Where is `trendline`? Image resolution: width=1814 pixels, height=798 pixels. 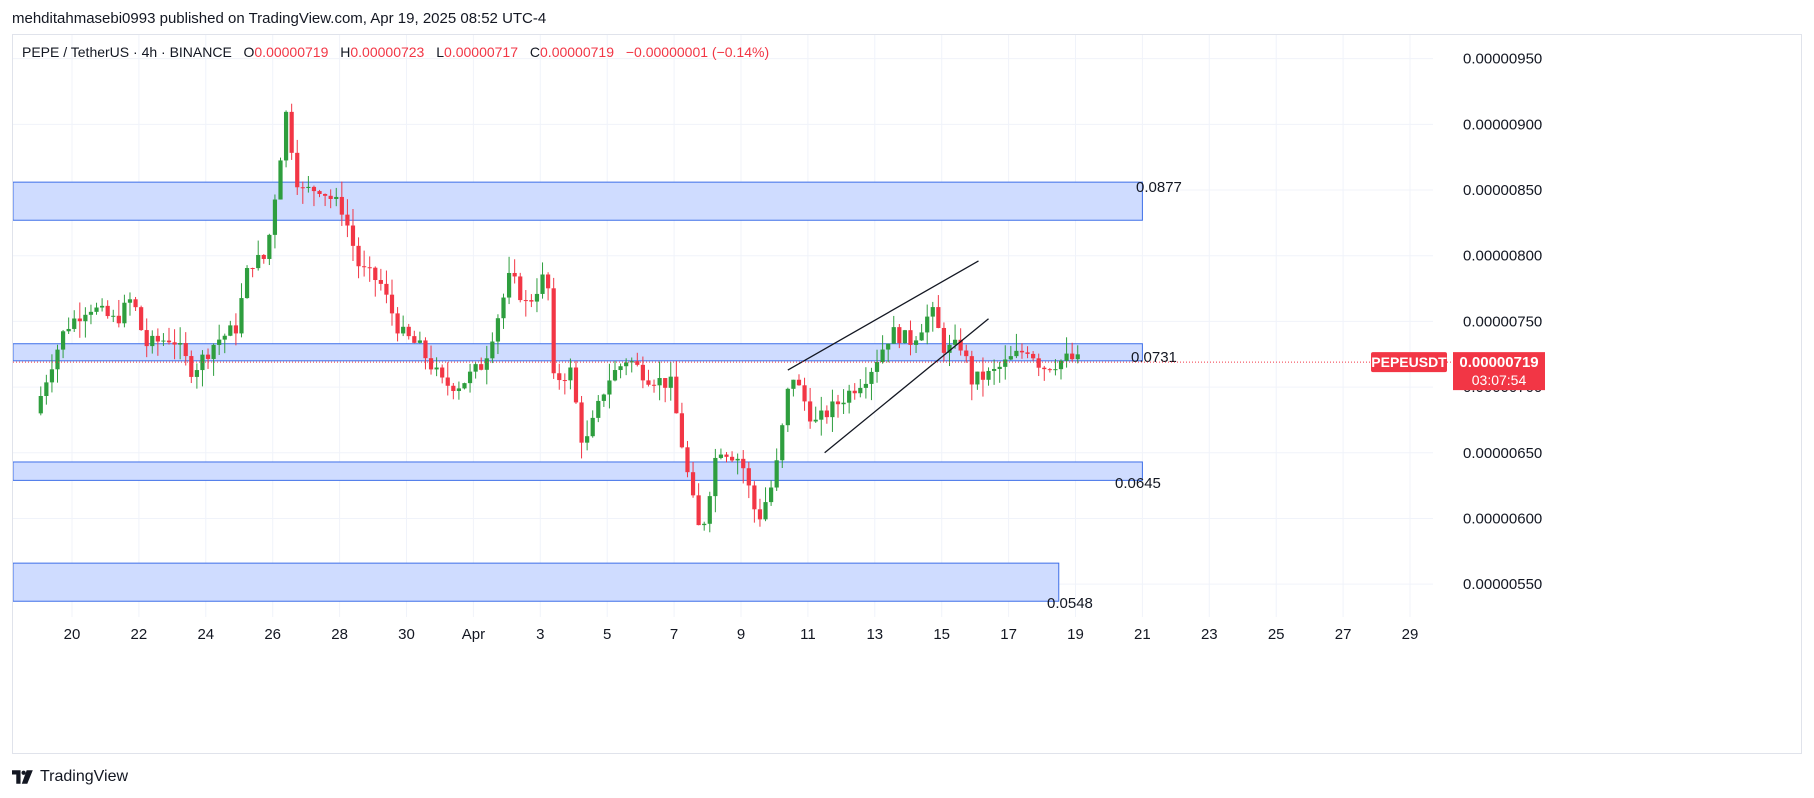
trendline is located at coordinates (883, 315).